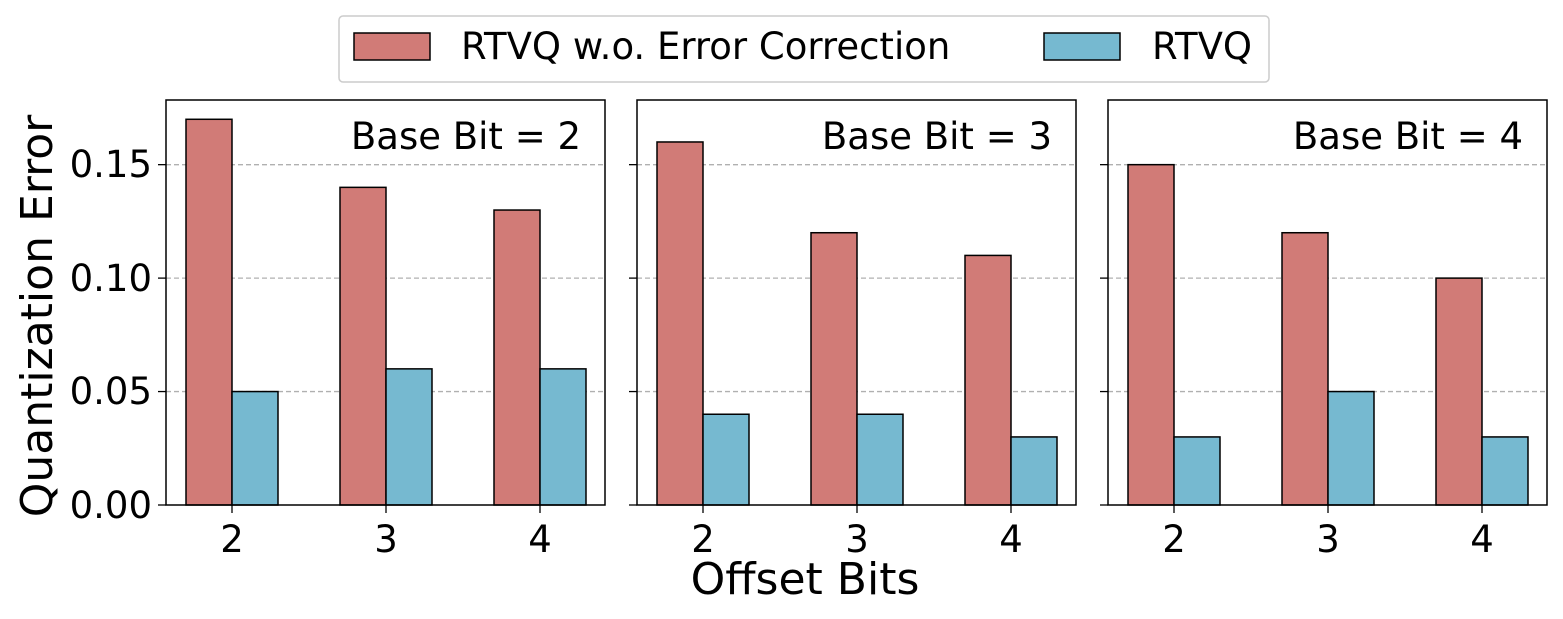 The width and height of the screenshot is (1563, 619). What do you see at coordinates (805, 579) in the screenshot?
I see `x-axis-title: Offset Bits` at bounding box center [805, 579].